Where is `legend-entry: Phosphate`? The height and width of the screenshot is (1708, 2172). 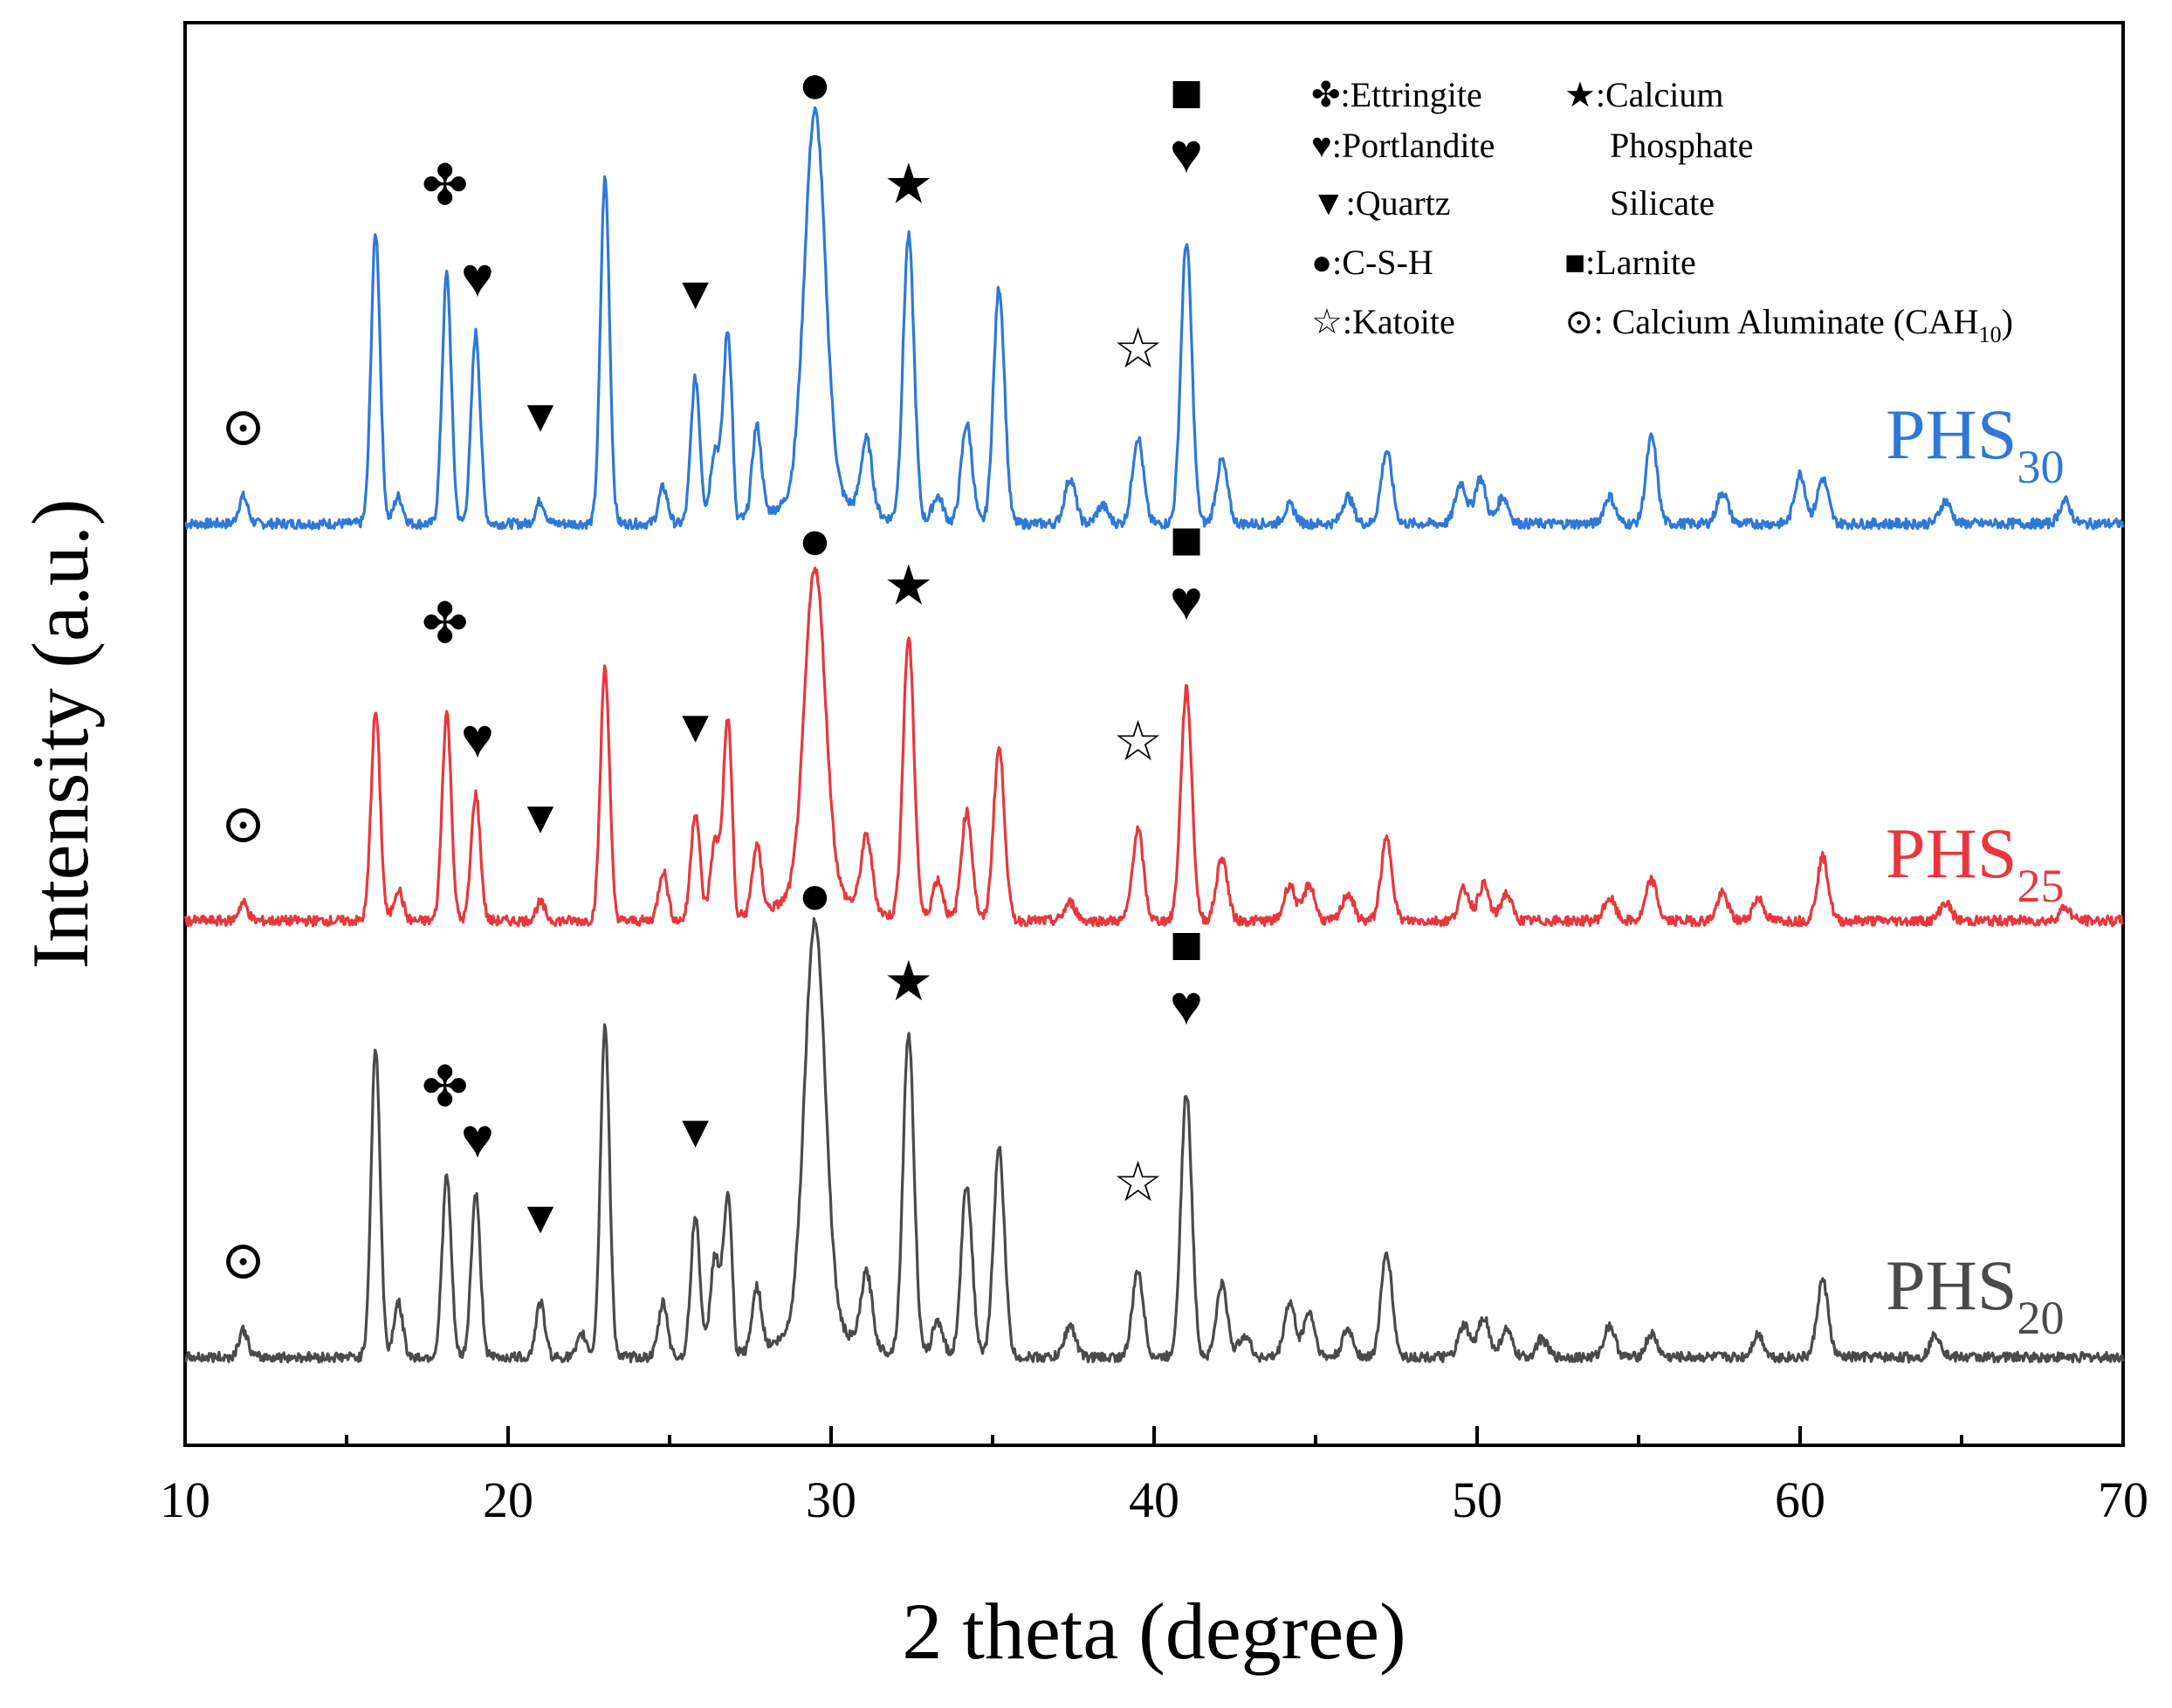
legend-entry: Phosphate is located at coordinates (1681, 145).